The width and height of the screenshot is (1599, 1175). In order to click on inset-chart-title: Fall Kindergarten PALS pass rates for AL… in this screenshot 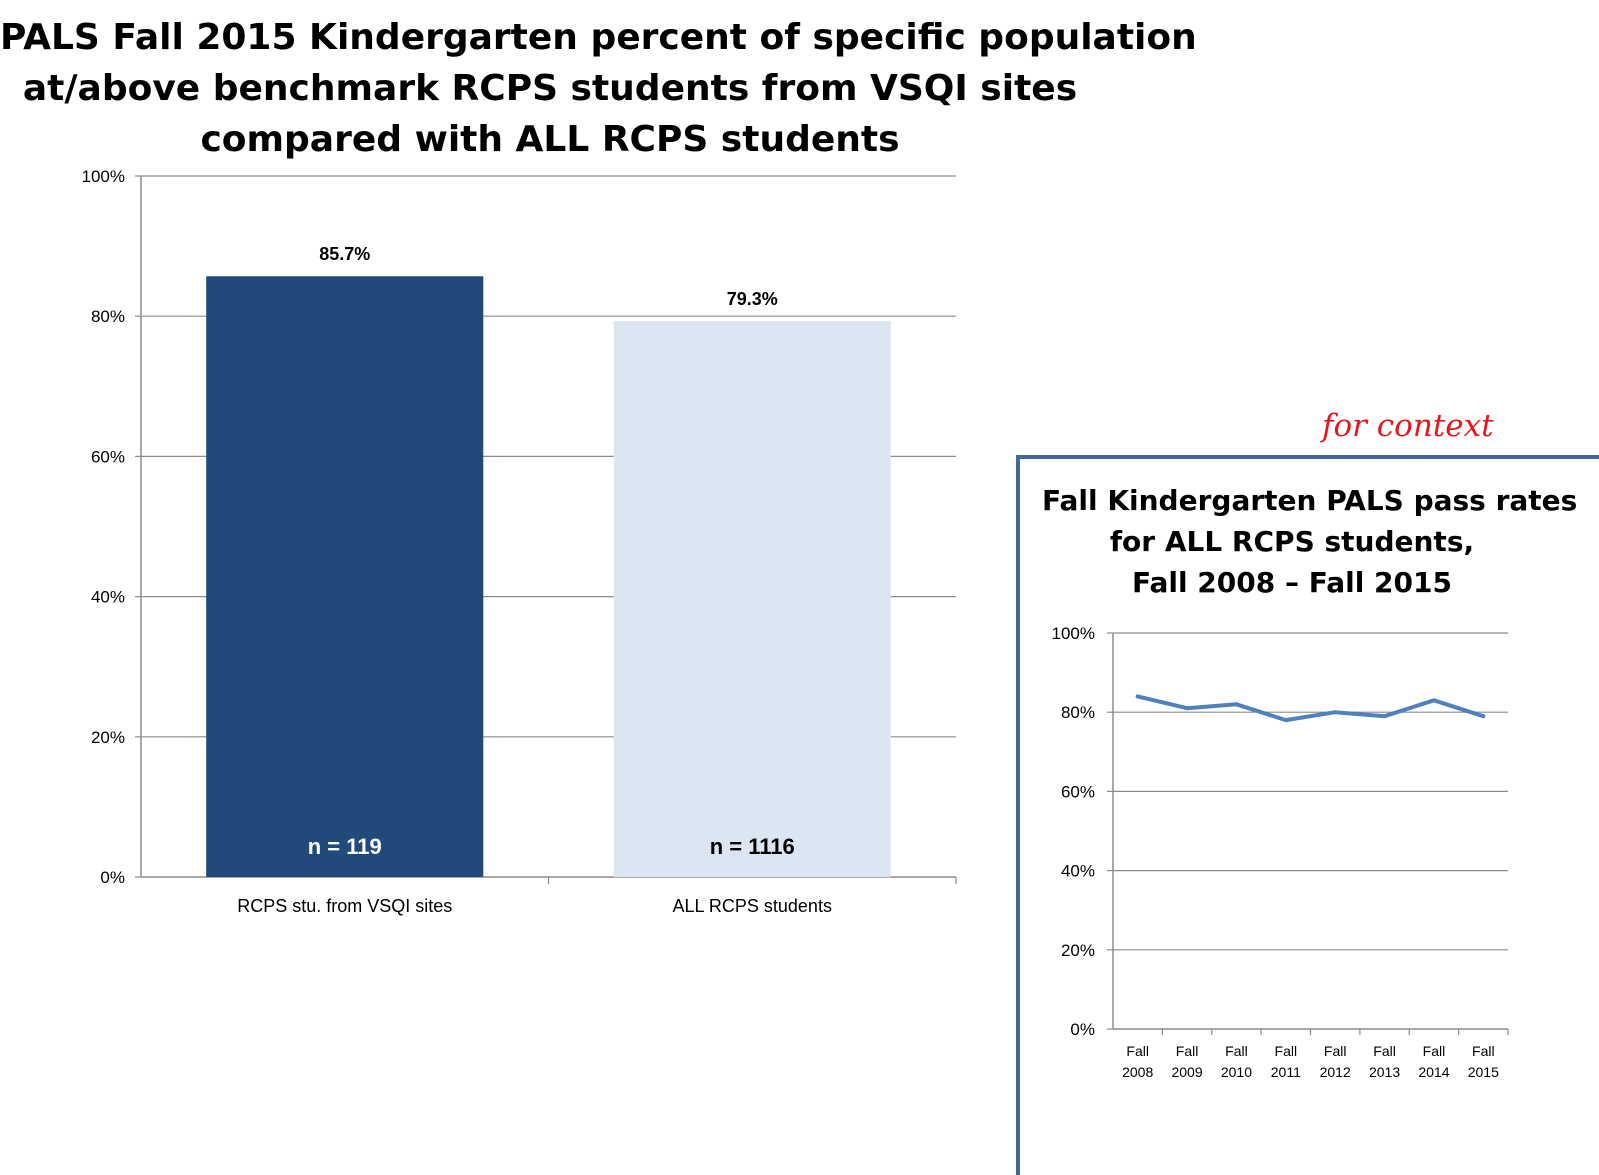, I will do `click(1310, 541)`.